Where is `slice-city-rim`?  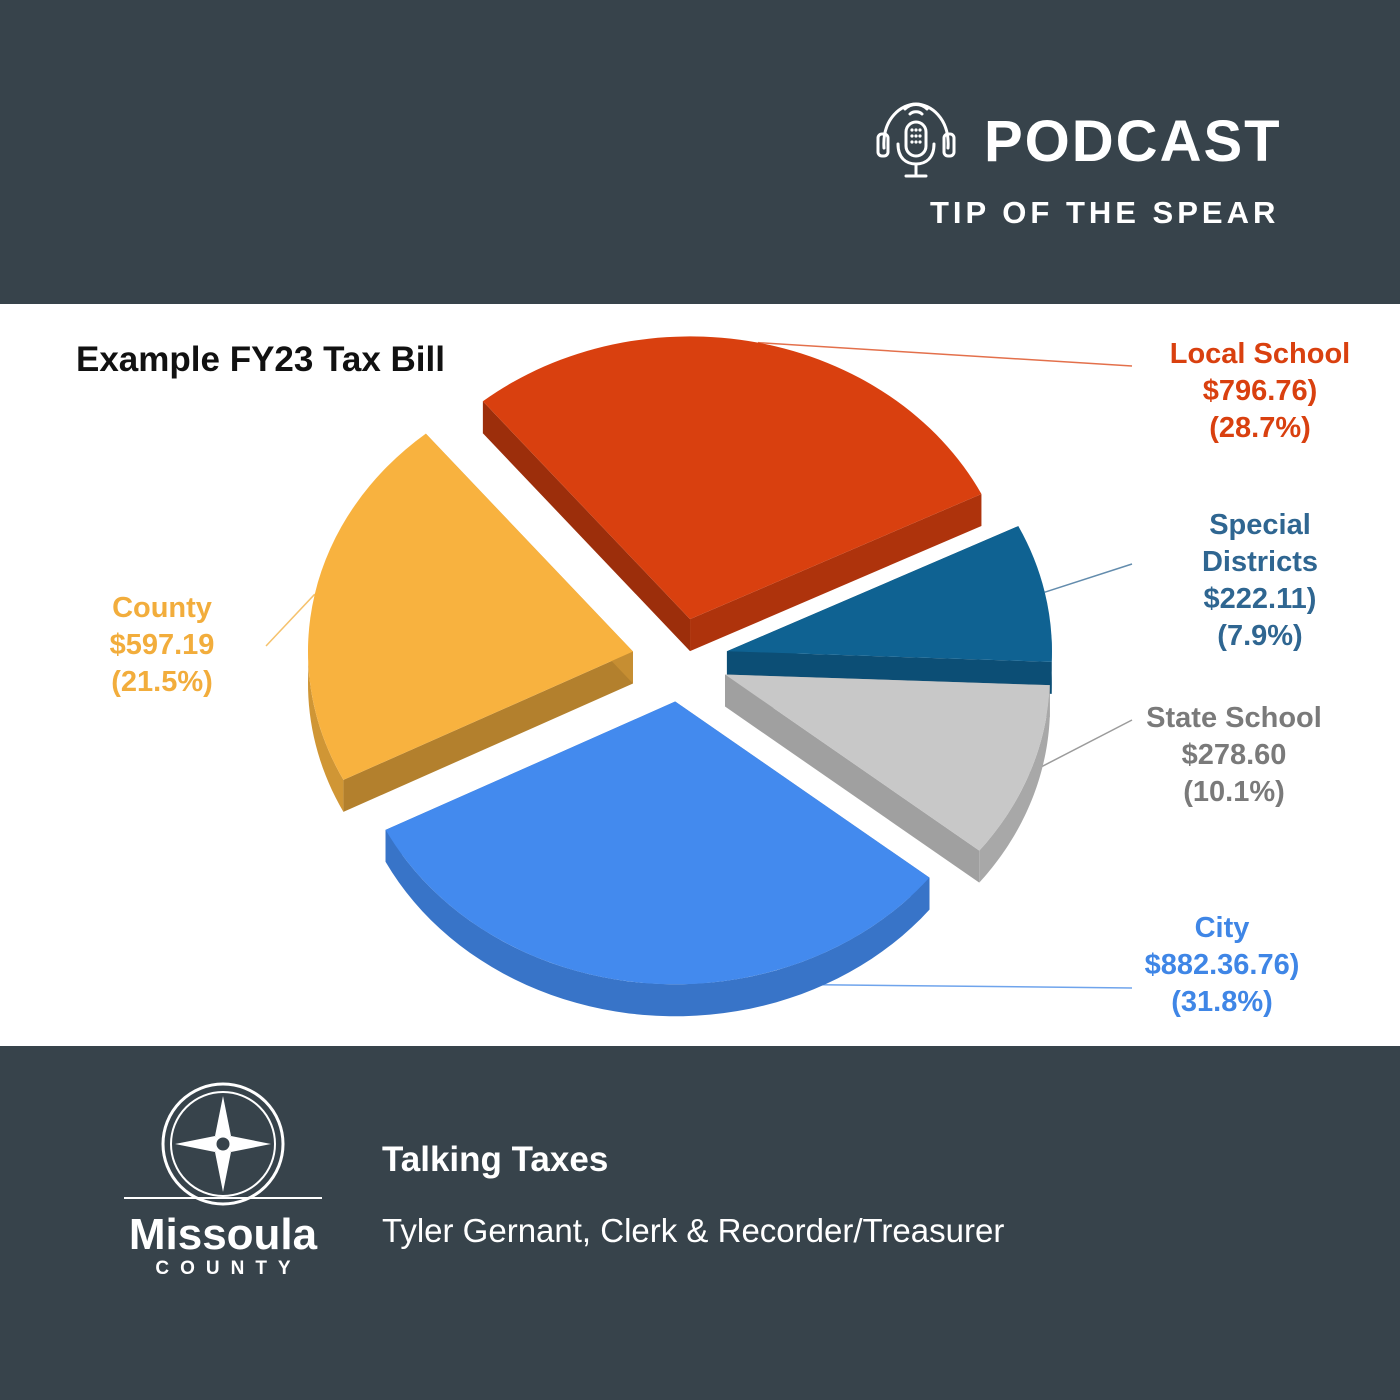
slice-city-rim is located at coordinates (657, 923).